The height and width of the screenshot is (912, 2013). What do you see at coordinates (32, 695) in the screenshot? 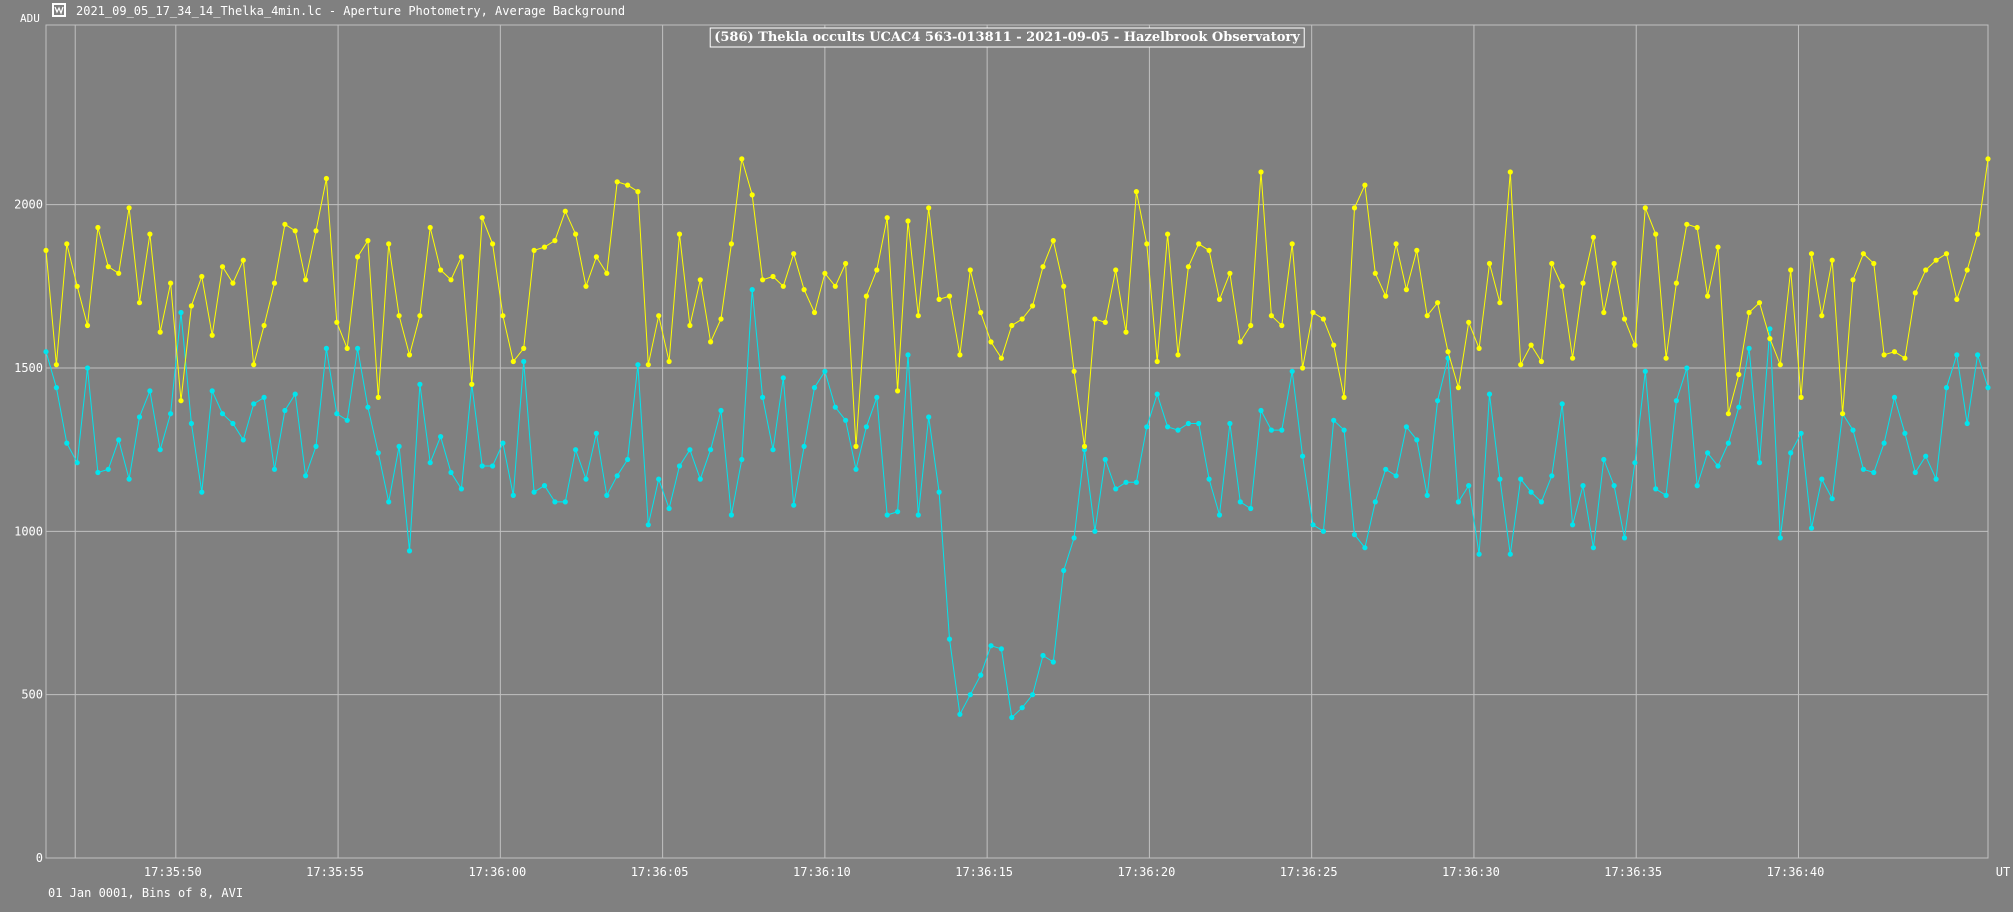
I see `y-tick-label: 500` at bounding box center [32, 695].